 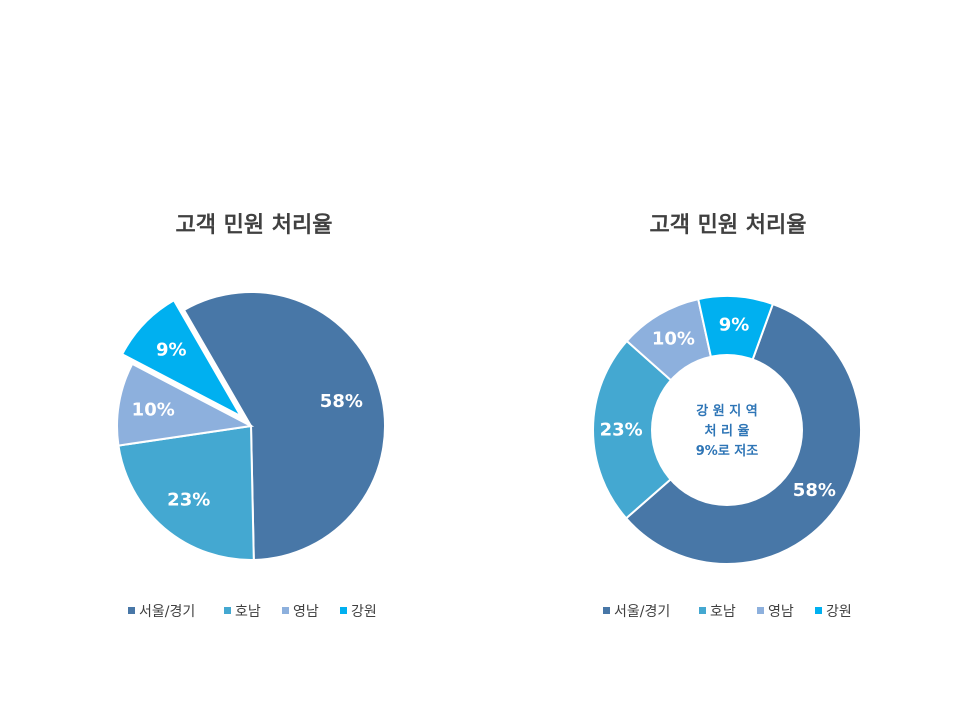 I want to click on pie-labels-left: 58% 23% 10% 9%, so click(x=247, y=425).